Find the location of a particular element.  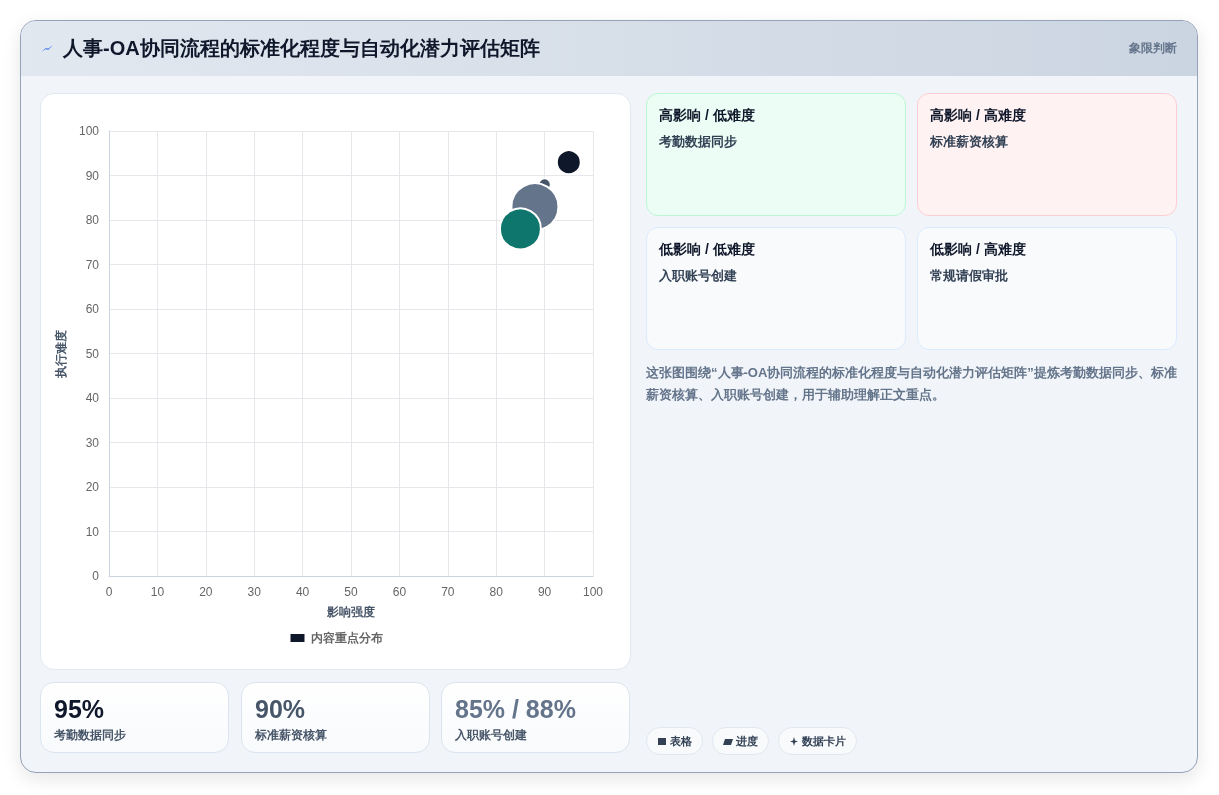

text: 常规请假审批 is located at coordinates (969, 276).